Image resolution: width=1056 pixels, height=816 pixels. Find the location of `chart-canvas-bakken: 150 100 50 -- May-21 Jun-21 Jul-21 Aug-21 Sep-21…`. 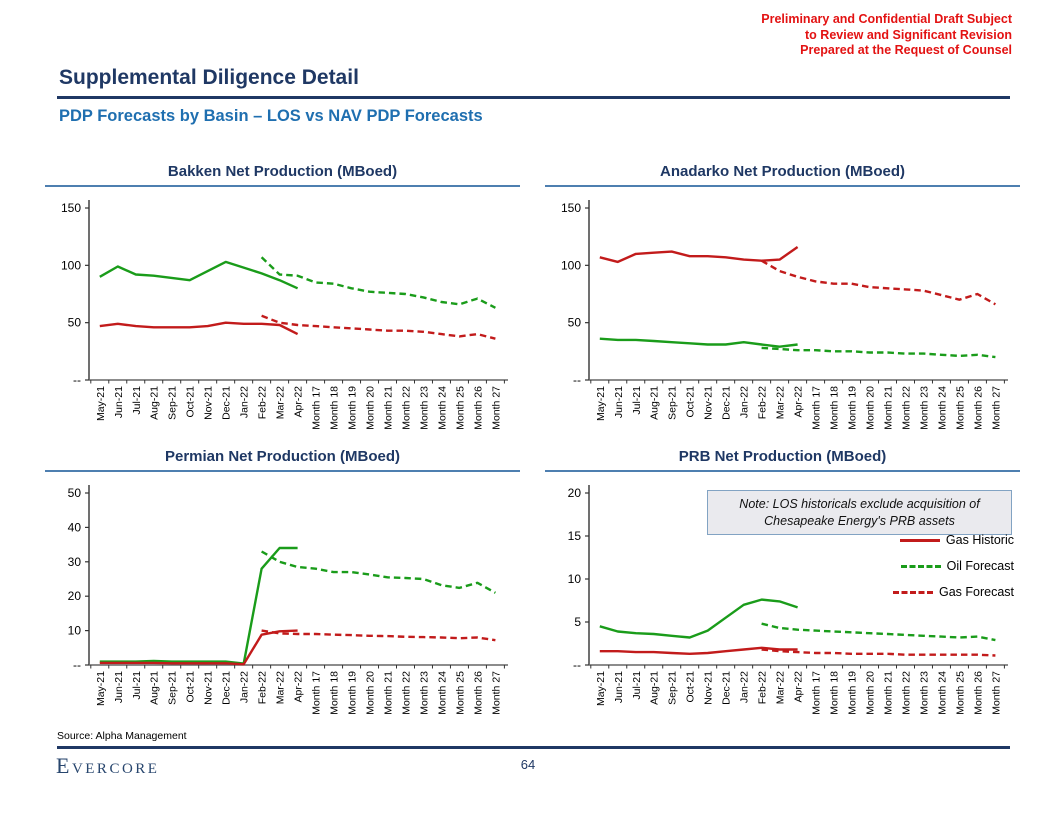

chart-canvas-bakken: 150 100 50 -- May-21 Jun-21 Jul-21 Aug-21 Sep-21… is located at coordinates (284, 315).